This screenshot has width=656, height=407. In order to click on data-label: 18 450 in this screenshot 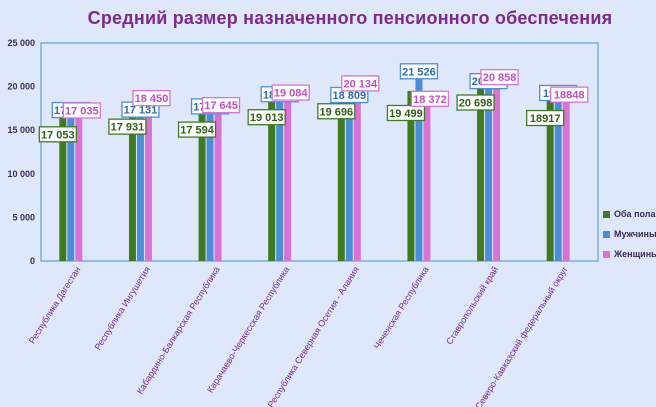, I will do `click(152, 99)`.